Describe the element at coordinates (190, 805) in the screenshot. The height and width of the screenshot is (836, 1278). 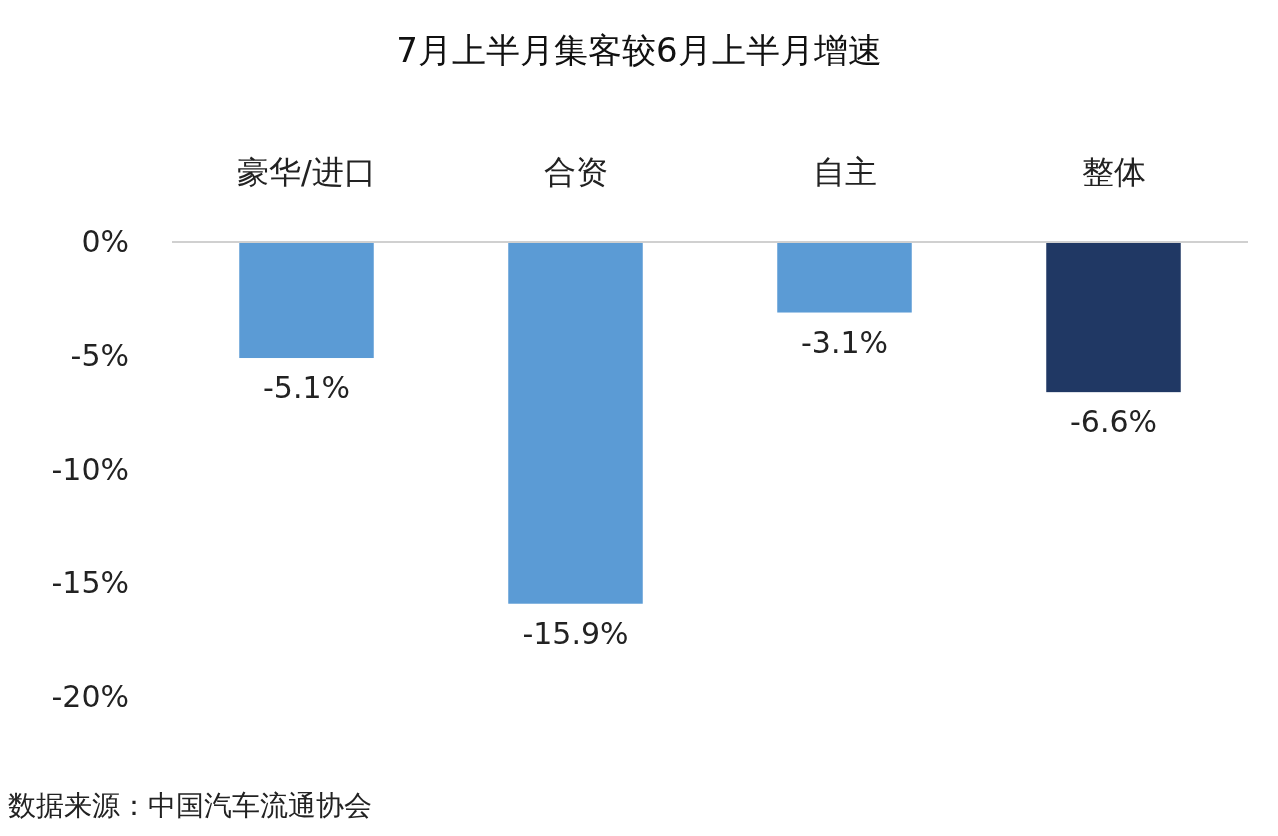
I see `source-note: 数据来源：中国汽车流通协会` at that location.